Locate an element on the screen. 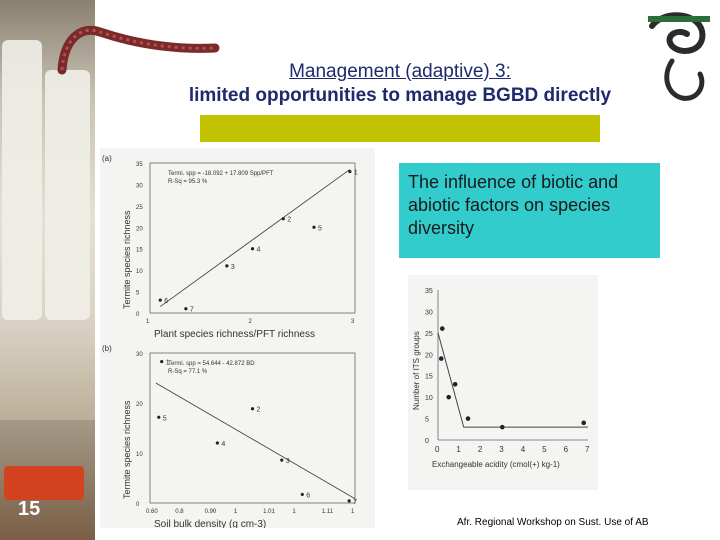 The height and width of the screenshot is (540, 720). x-axis-label: Soil bulk density (g cm-3) is located at coordinates (210, 523).